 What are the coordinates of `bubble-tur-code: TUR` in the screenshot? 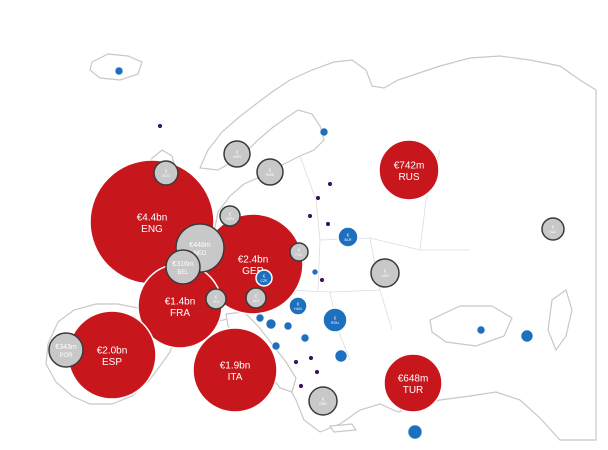 It's located at (413, 390).